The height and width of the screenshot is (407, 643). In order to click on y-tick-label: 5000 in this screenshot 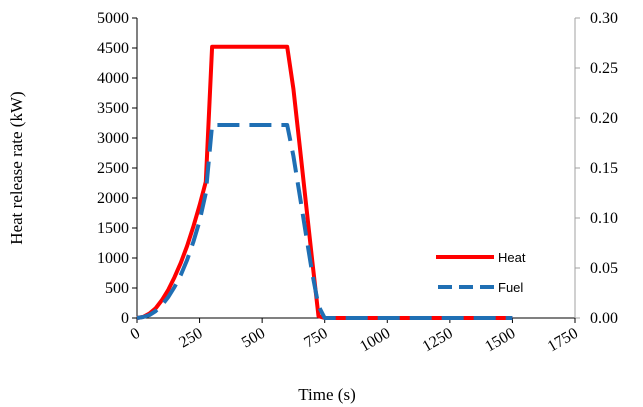, I will do `click(113, 18)`.